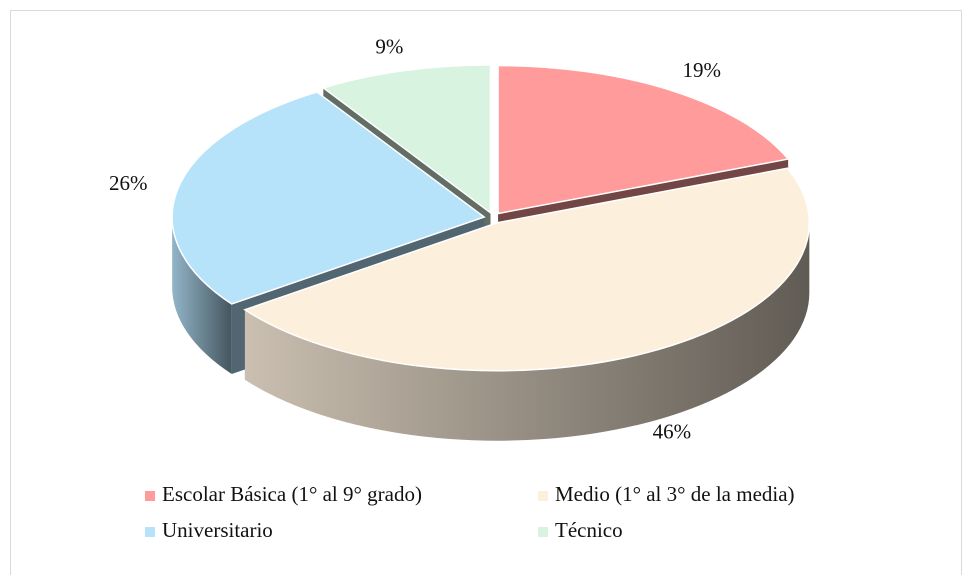 This screenshot has width=973, height=575. I want to click on data-label: 19%, so click(701, 70).